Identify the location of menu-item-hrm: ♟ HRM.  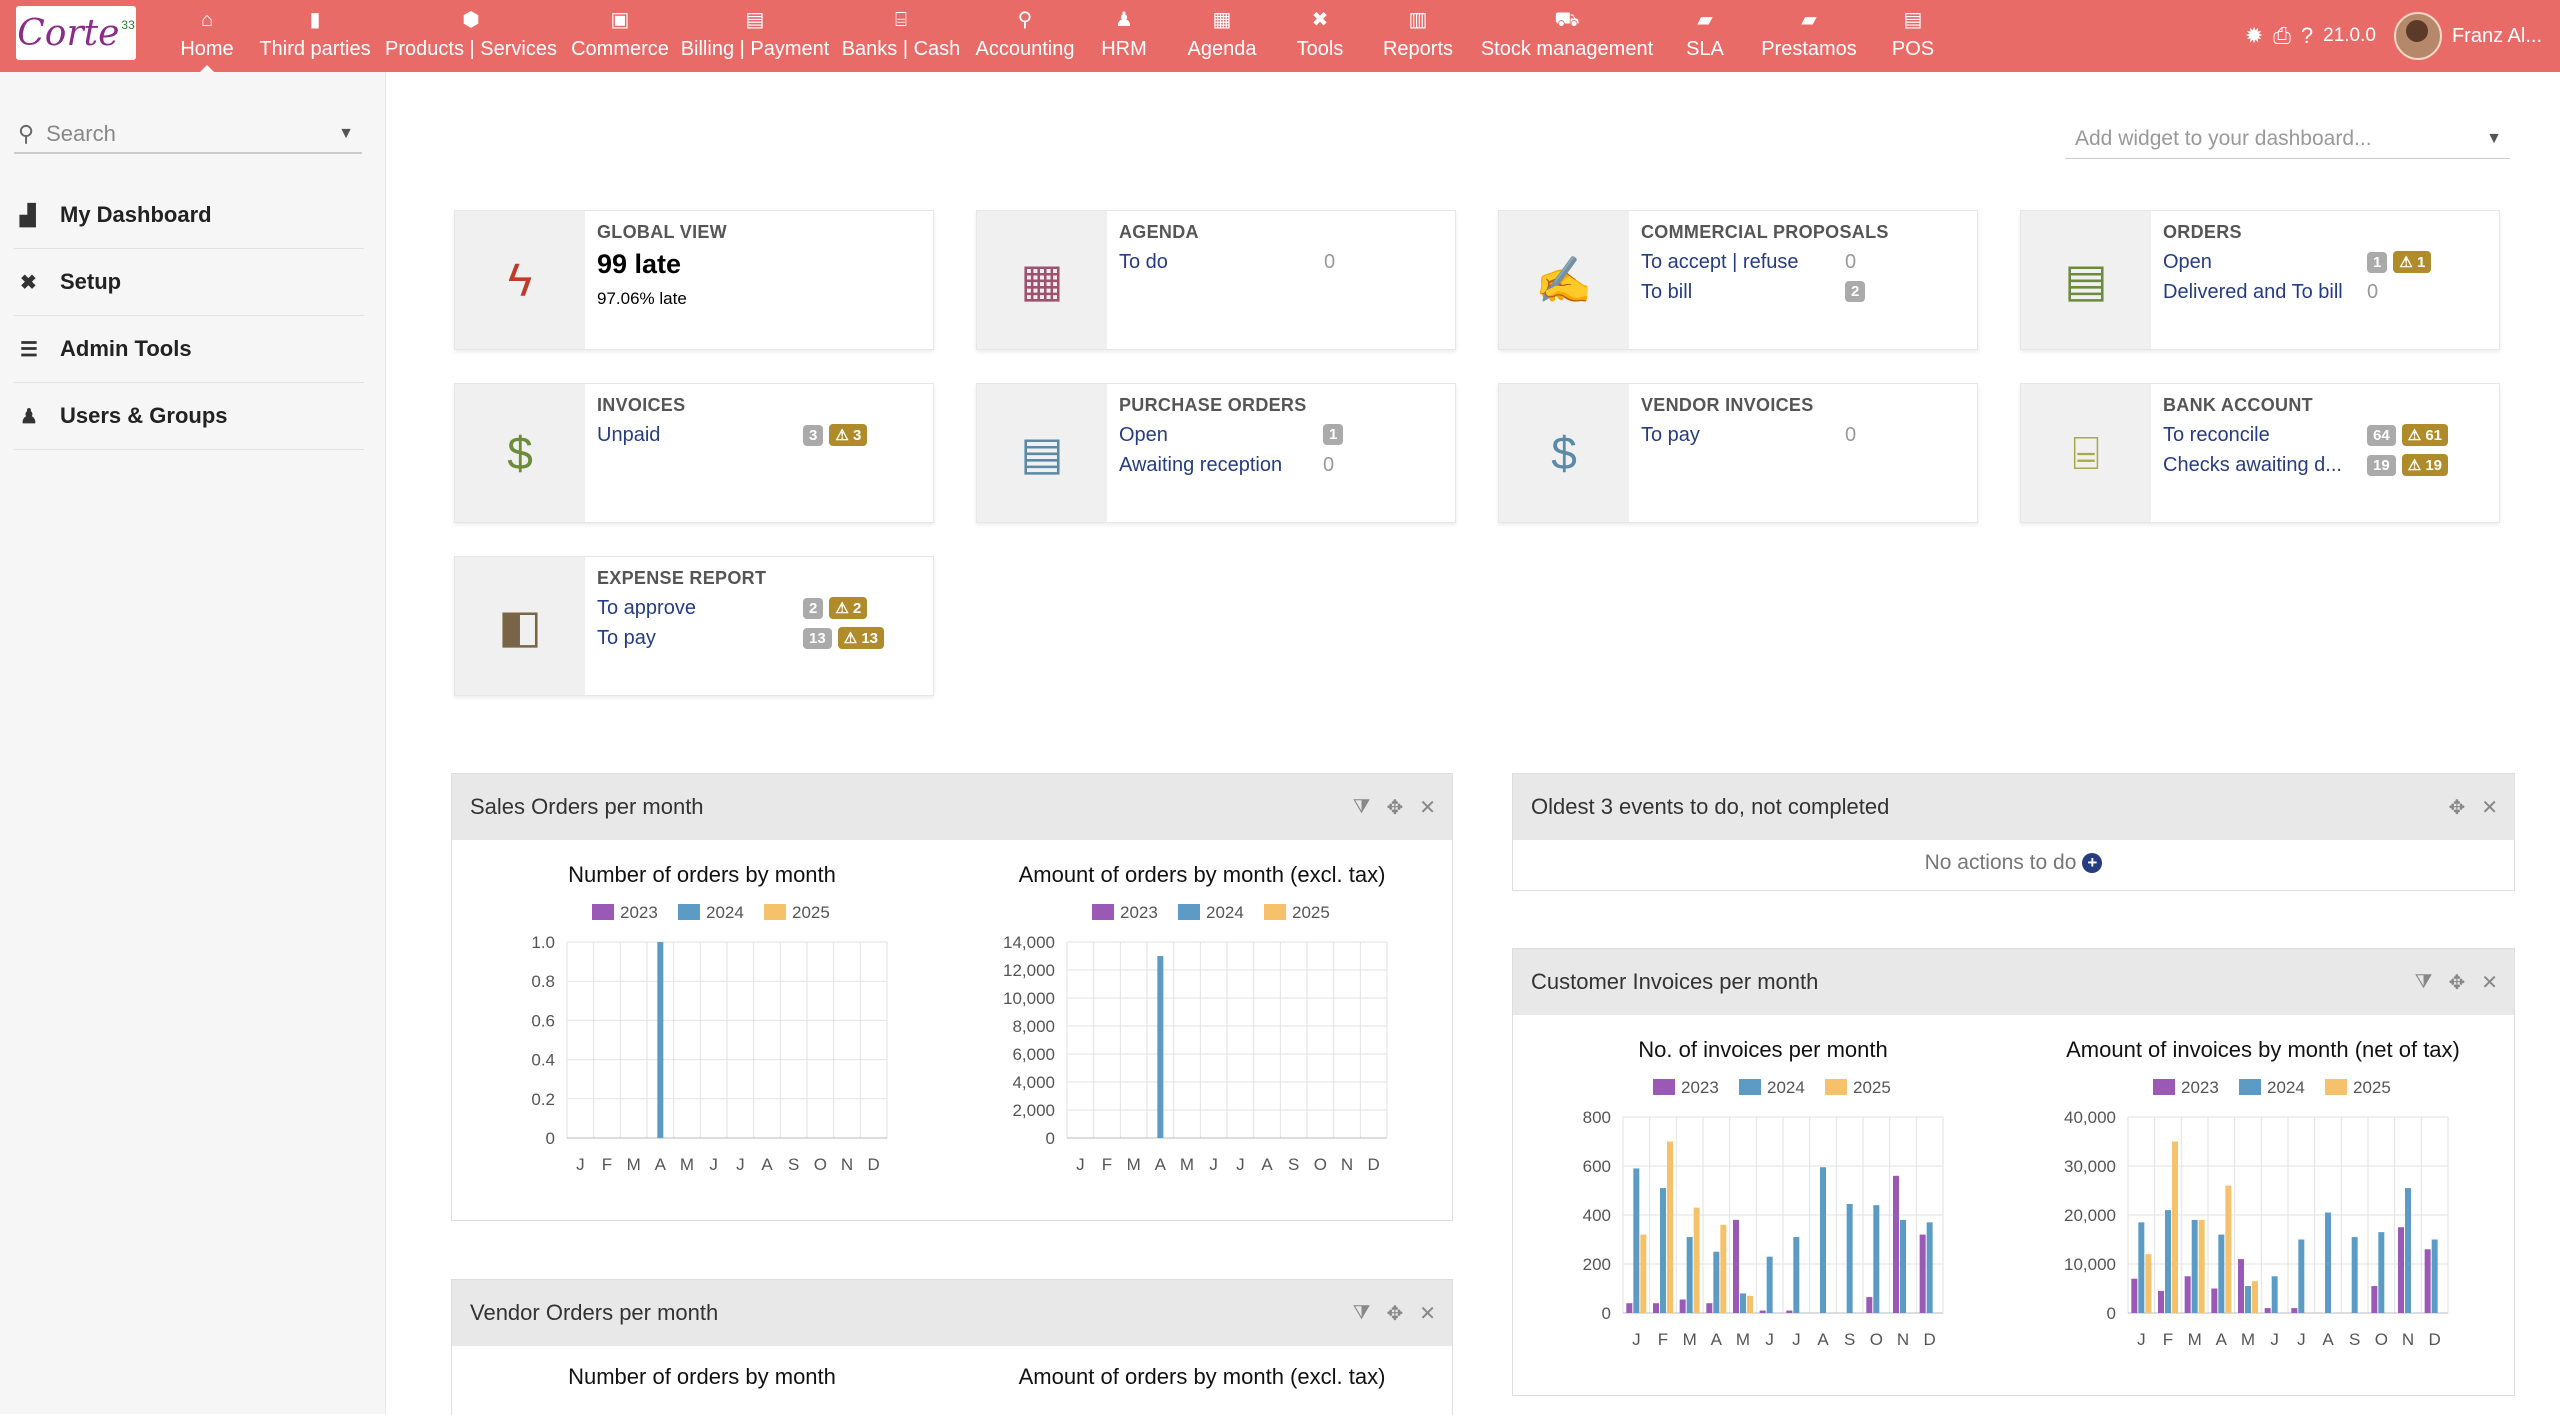
(1124, 36).